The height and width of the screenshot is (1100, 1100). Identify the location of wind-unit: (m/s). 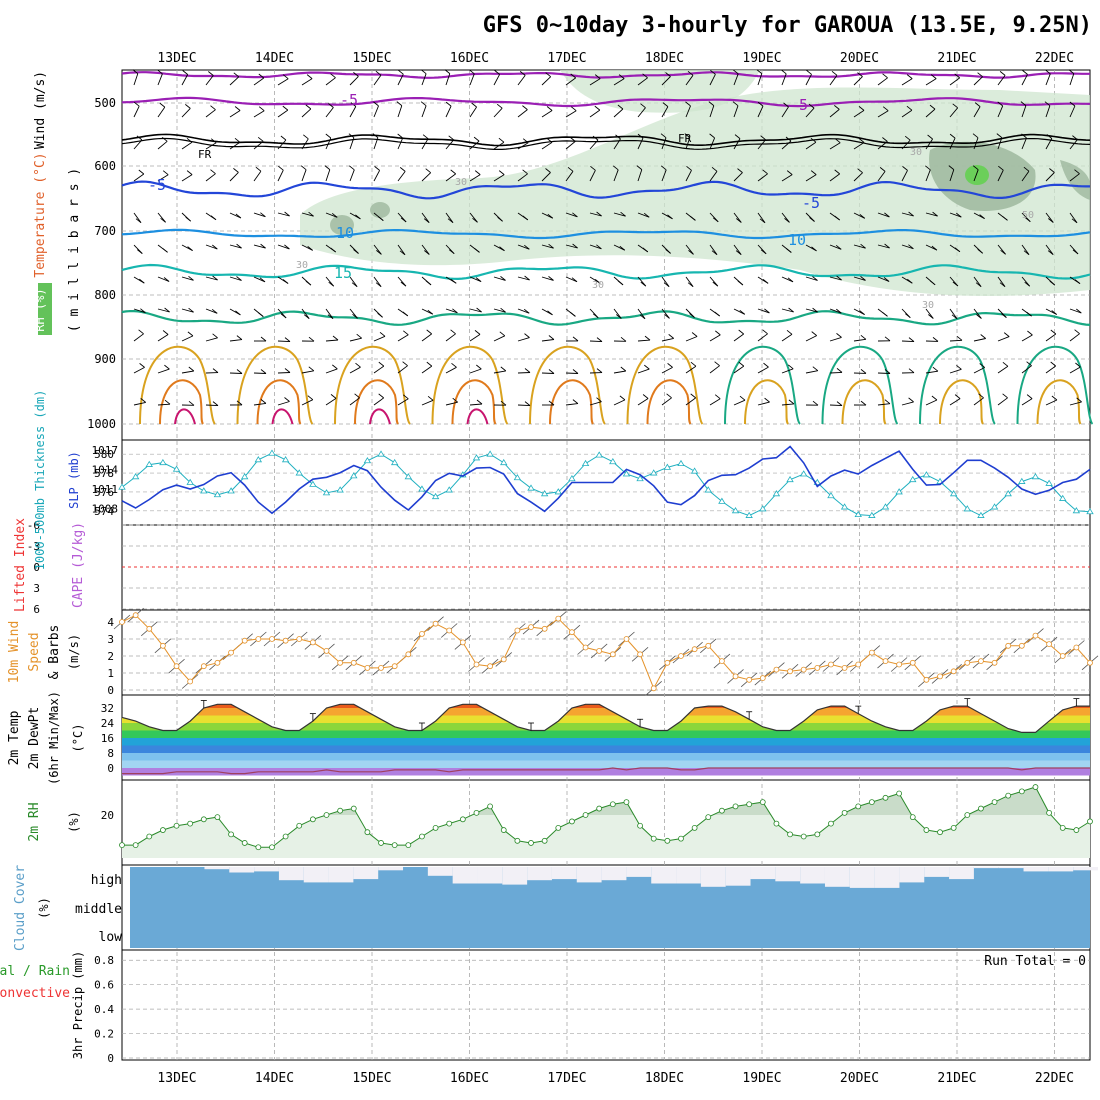
(74, 652).